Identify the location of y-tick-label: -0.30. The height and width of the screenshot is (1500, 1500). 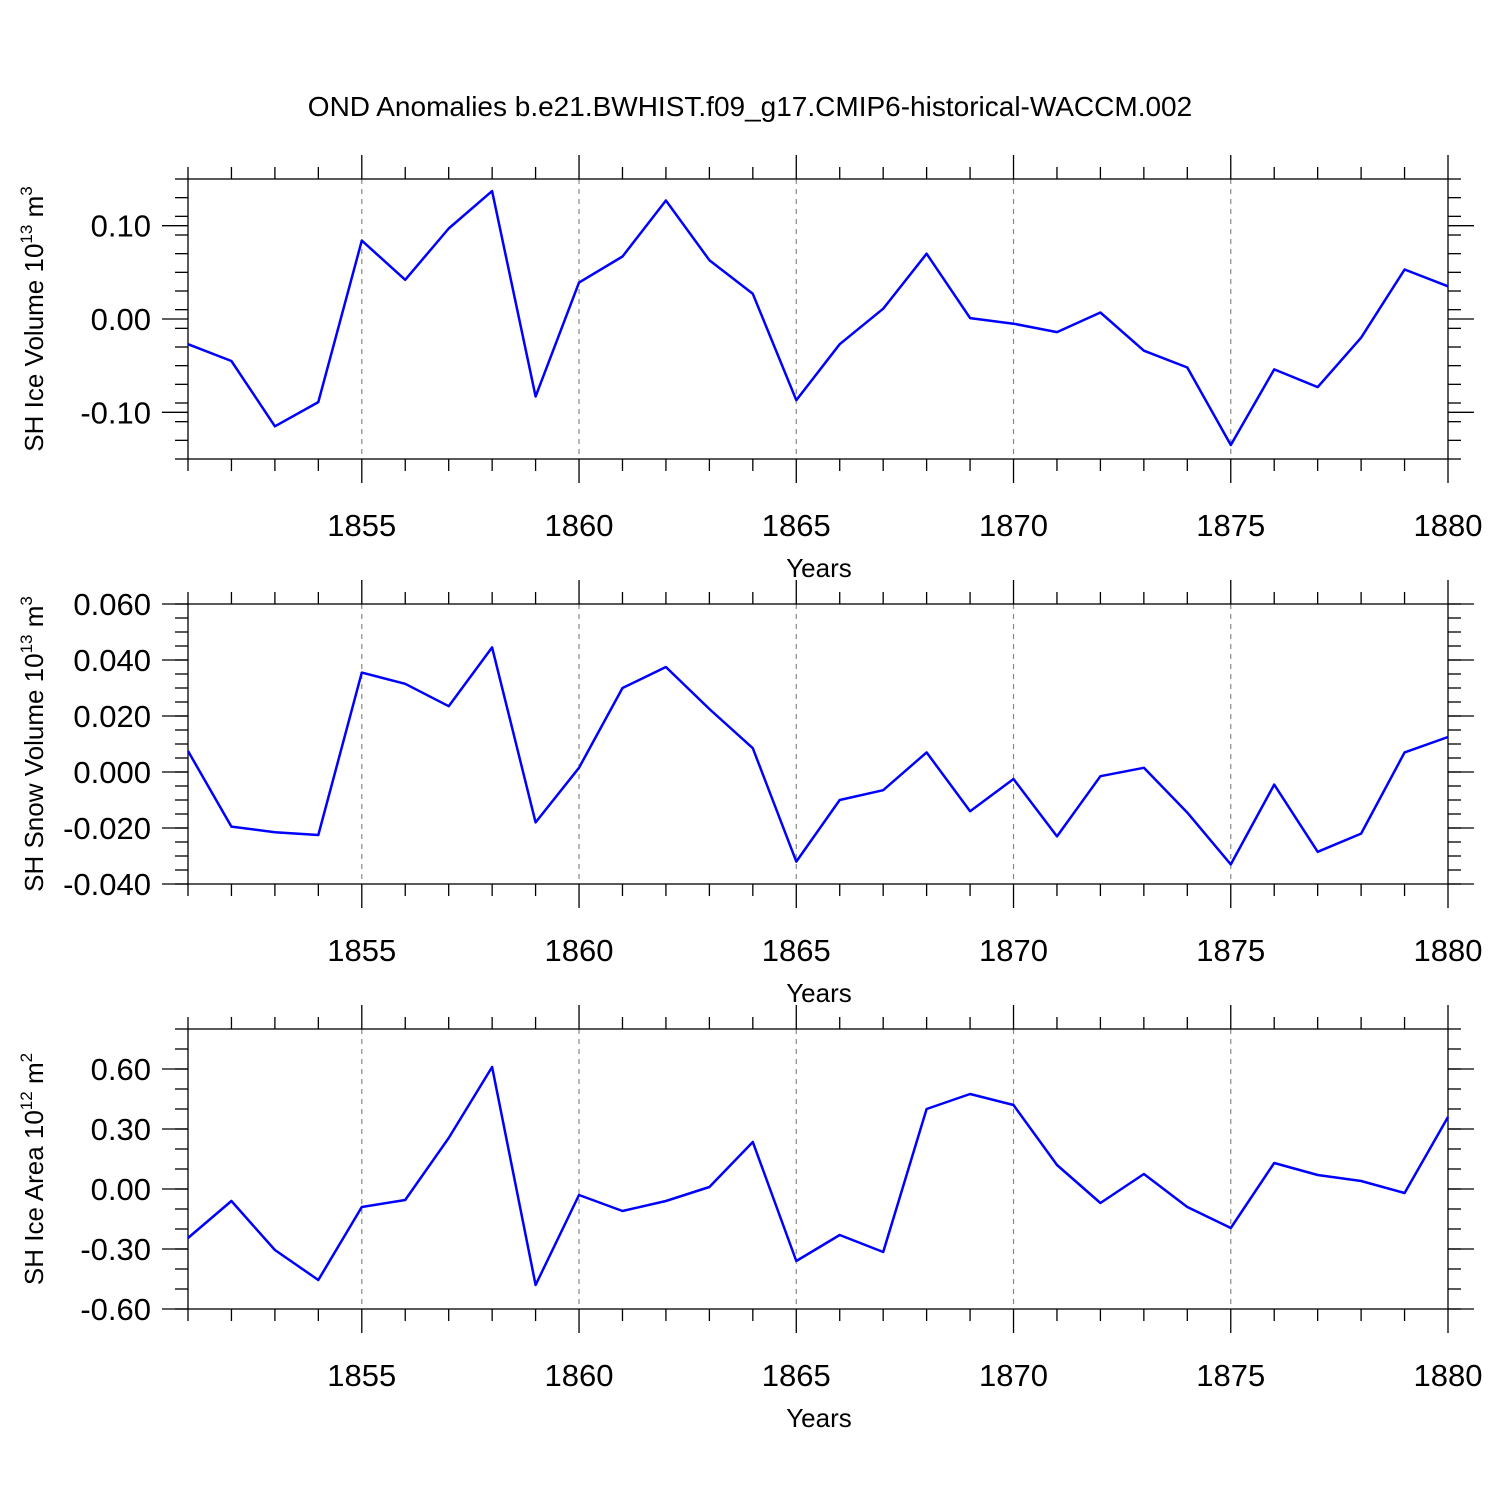
(115, 1249).